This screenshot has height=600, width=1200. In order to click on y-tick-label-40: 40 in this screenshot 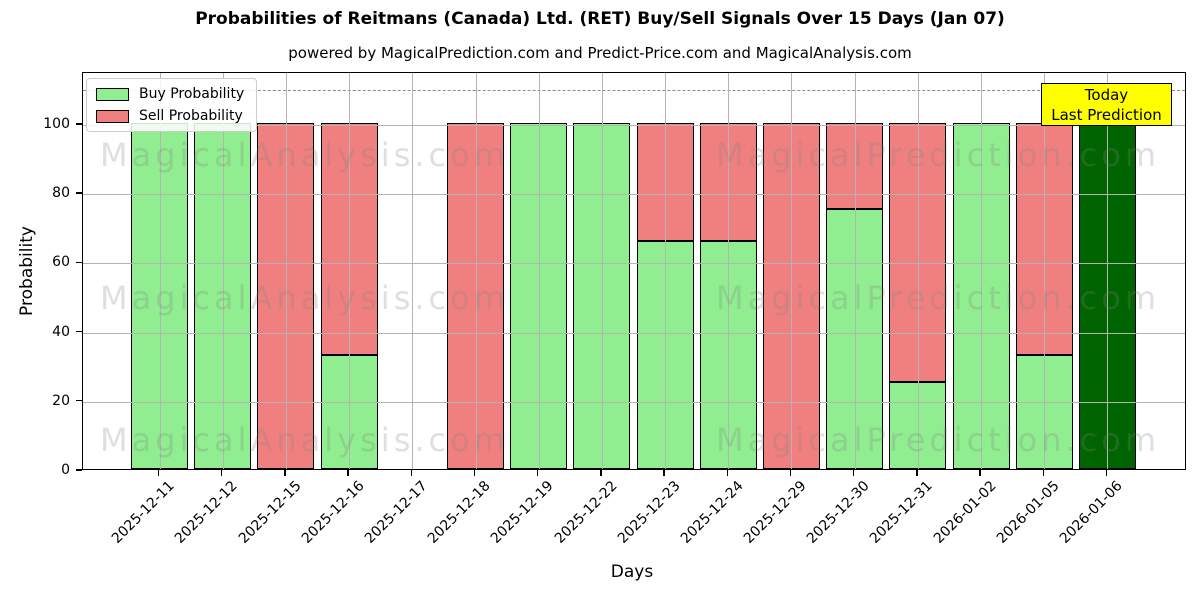, I will do `click(61, 331)`.